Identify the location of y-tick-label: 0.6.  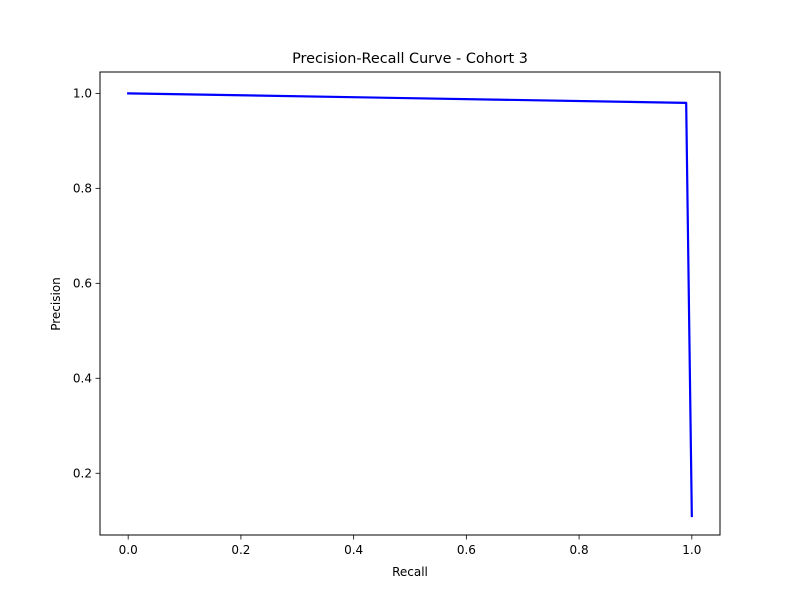
(82, 284).